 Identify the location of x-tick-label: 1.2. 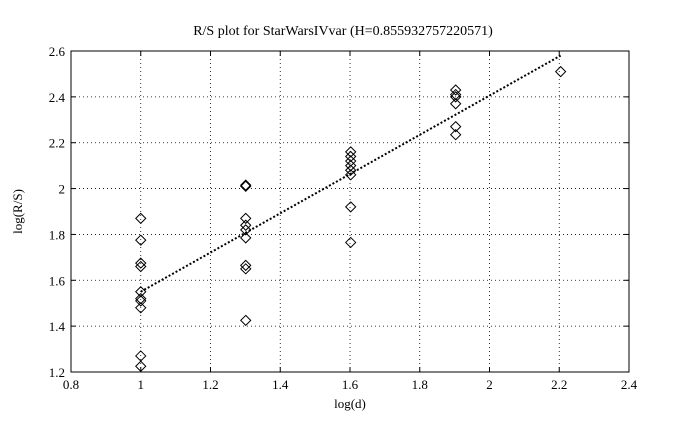
(210, 384).